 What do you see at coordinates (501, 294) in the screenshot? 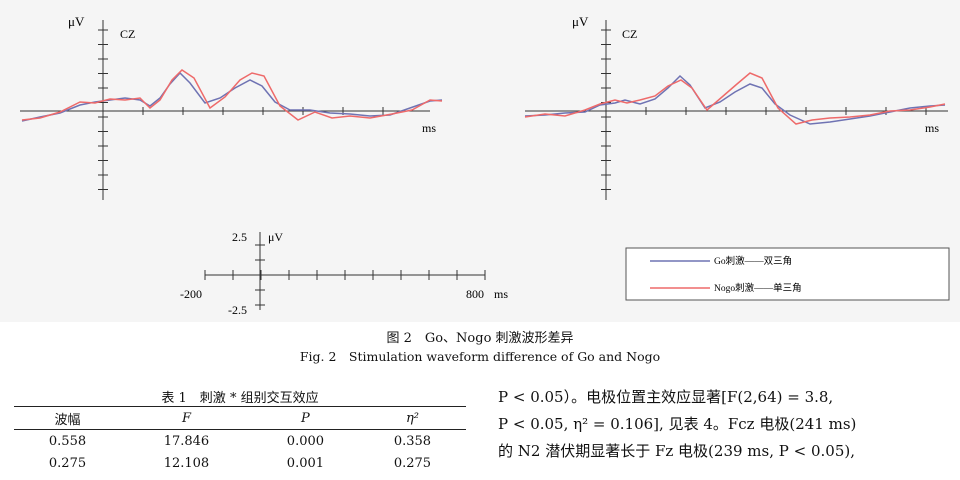
I see `scale-x-unit: ms` at bounding box center [501, 294].